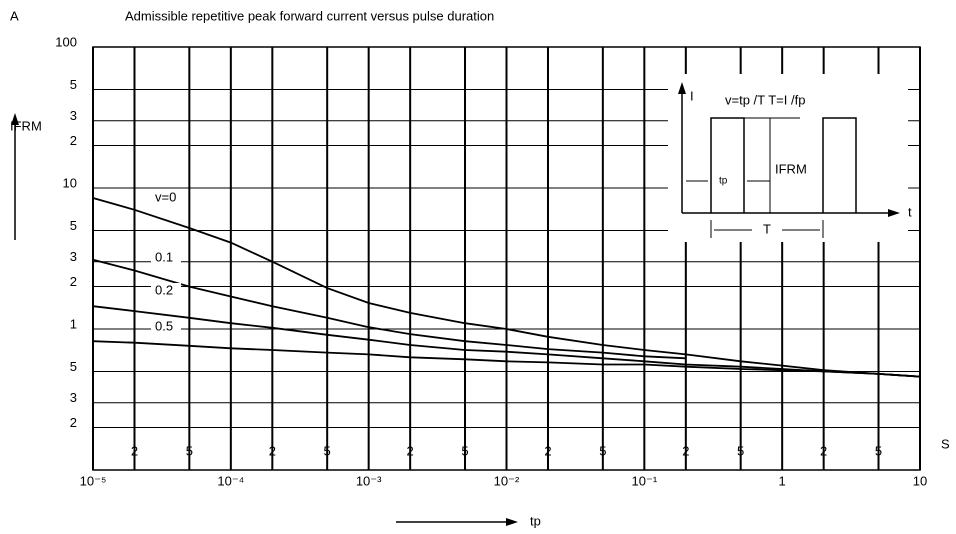  I want to click on y-tick-label: 10, so click(70, 182).